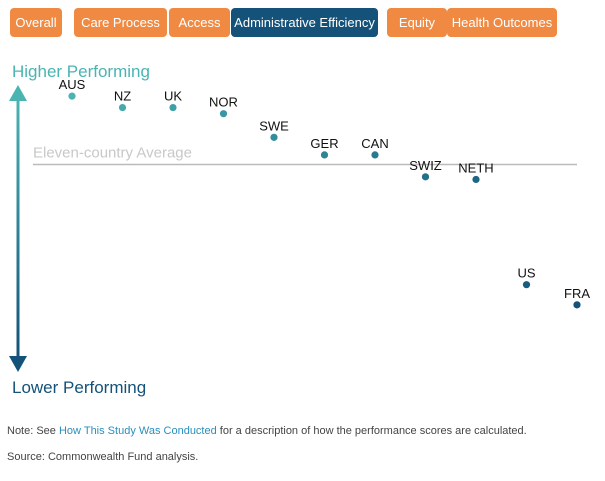 Image resolution: width=605 pixels, height=481 pixels. Describe the element at coordinates (223, 102) in the screenshot. I see `point-label-nor: NOR` at that location.